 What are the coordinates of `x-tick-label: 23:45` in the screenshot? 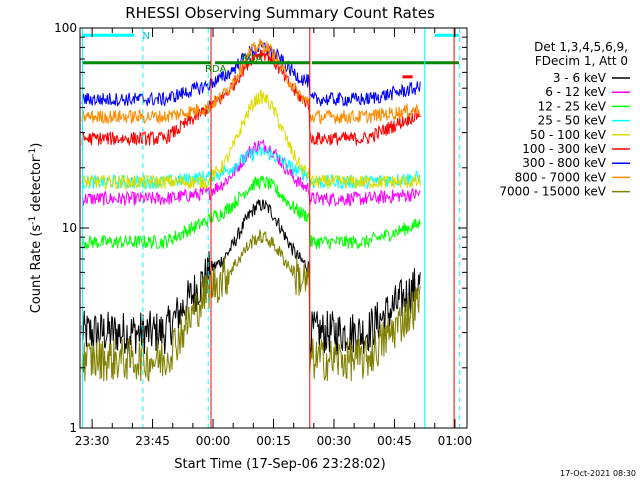 It's located at (152, 441).